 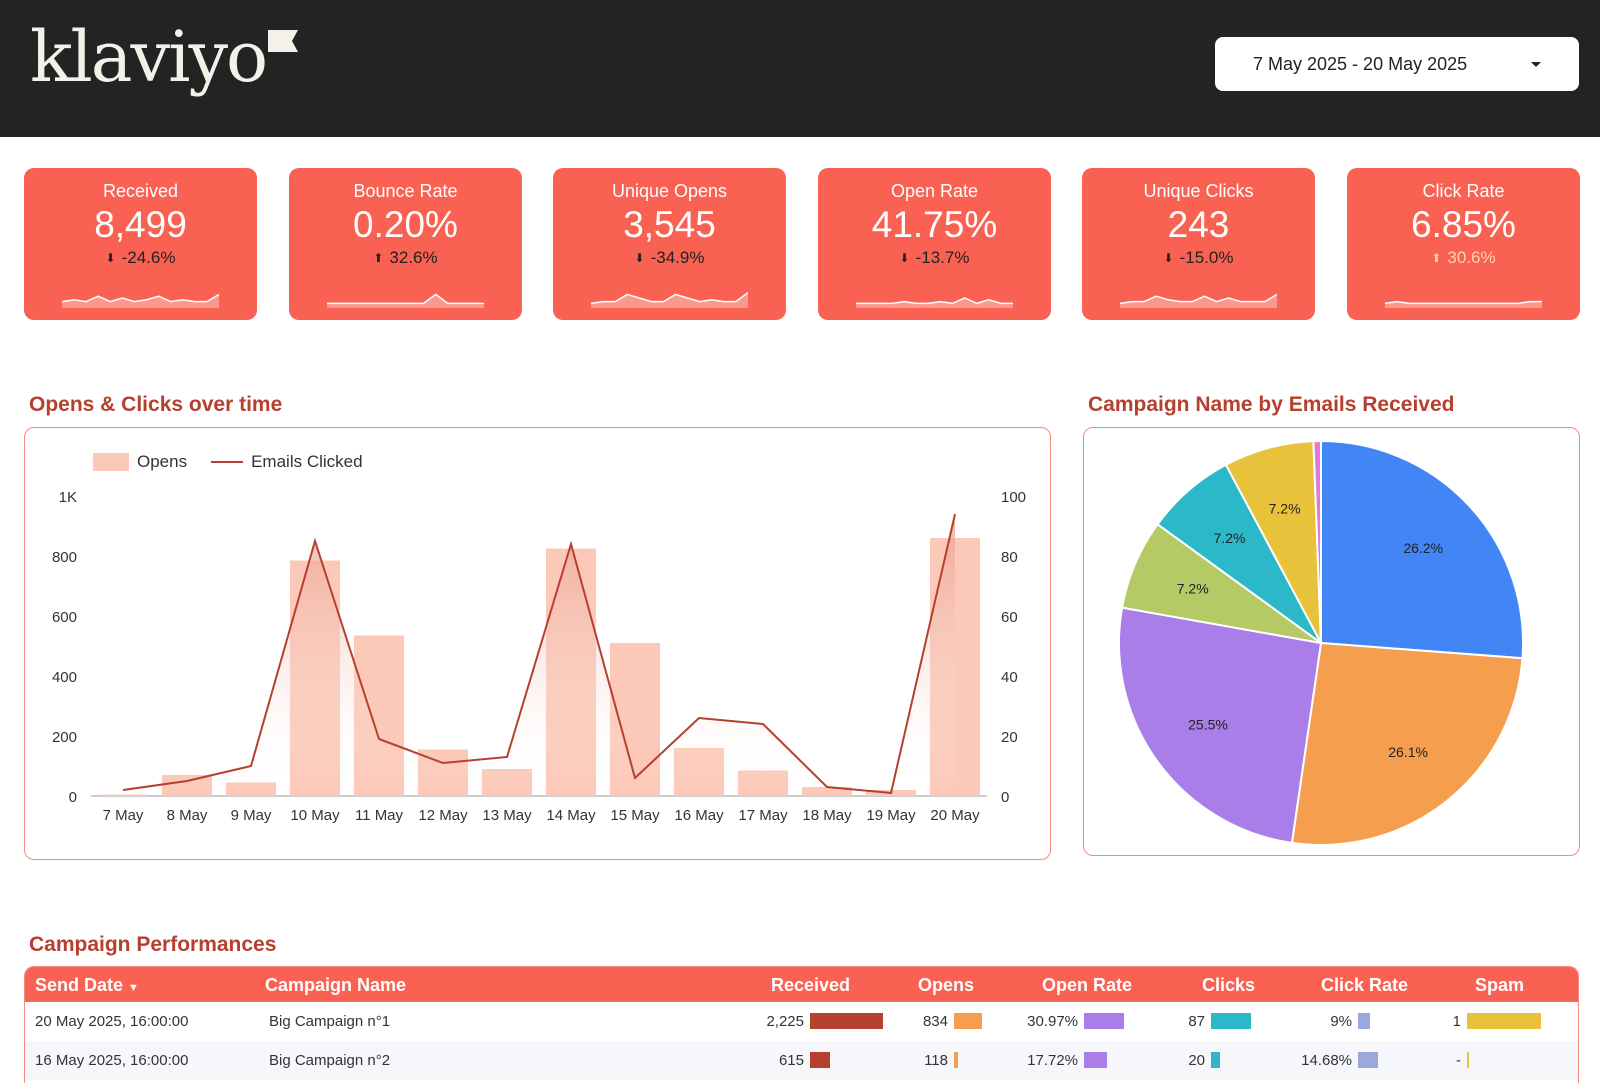 I want to click on col-open-rate: Open Rate, so click(x=1087, y=985).